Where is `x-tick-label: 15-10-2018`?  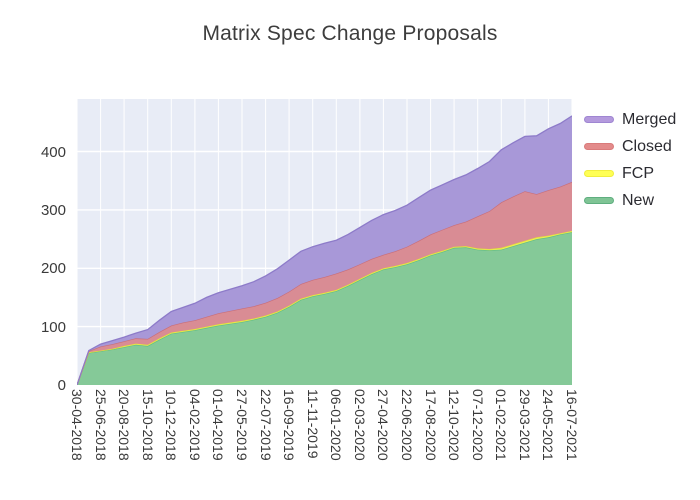 x-tick-label: 15-10-2018 is located at coordinates (147, 425).